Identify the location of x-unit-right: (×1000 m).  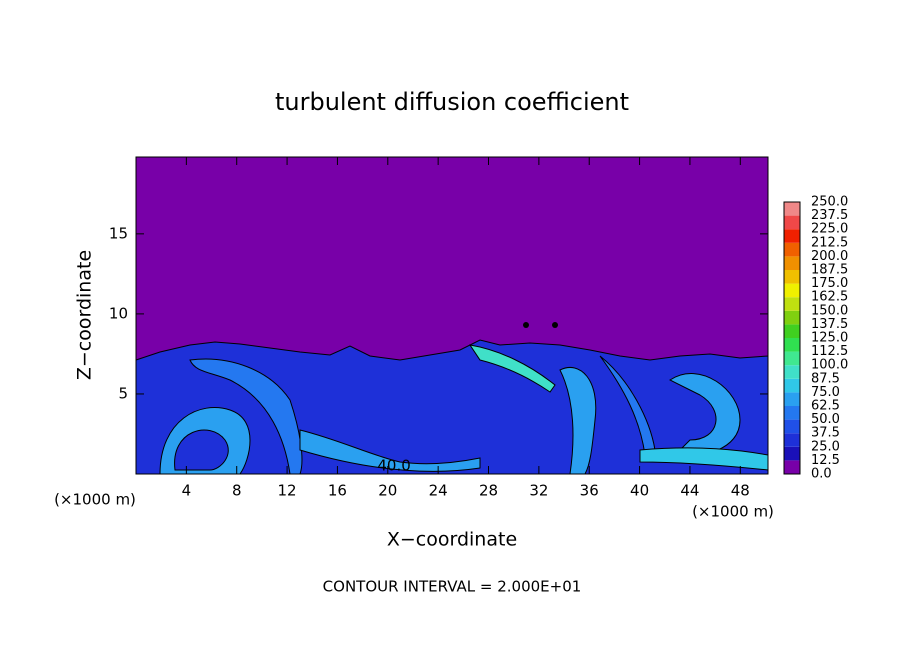
(733, 512).